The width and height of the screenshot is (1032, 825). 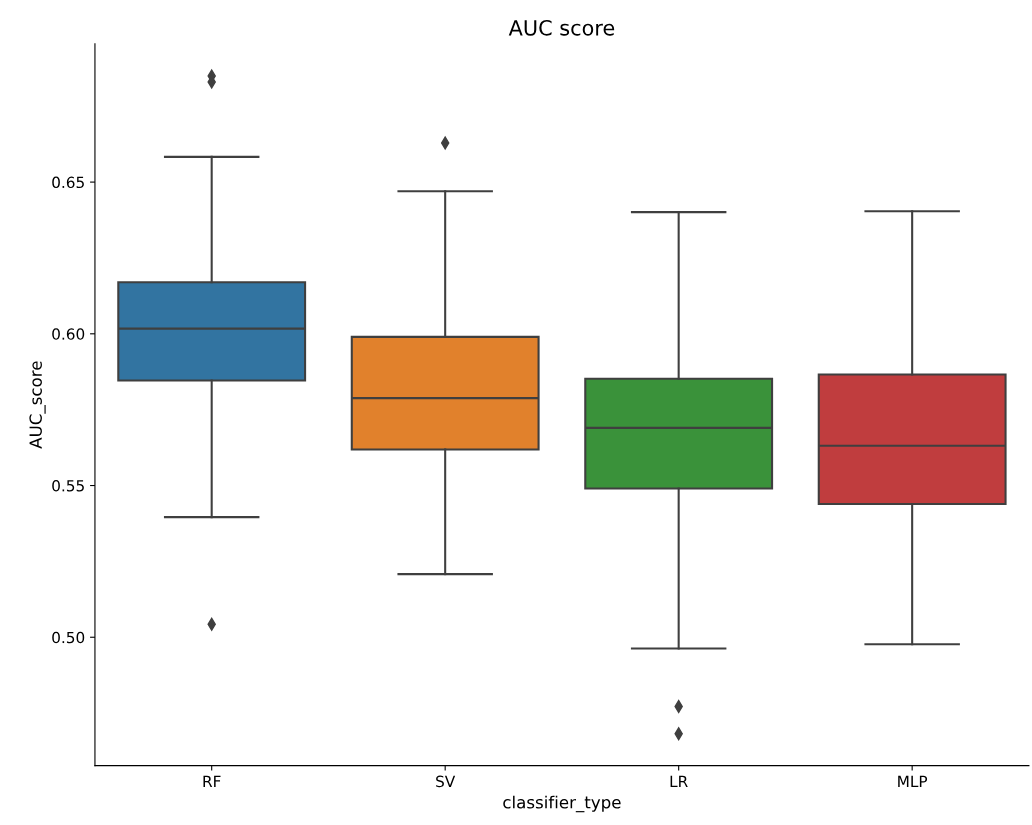 I want to click on x-tick-label: SV, so click(x=446, y=781).